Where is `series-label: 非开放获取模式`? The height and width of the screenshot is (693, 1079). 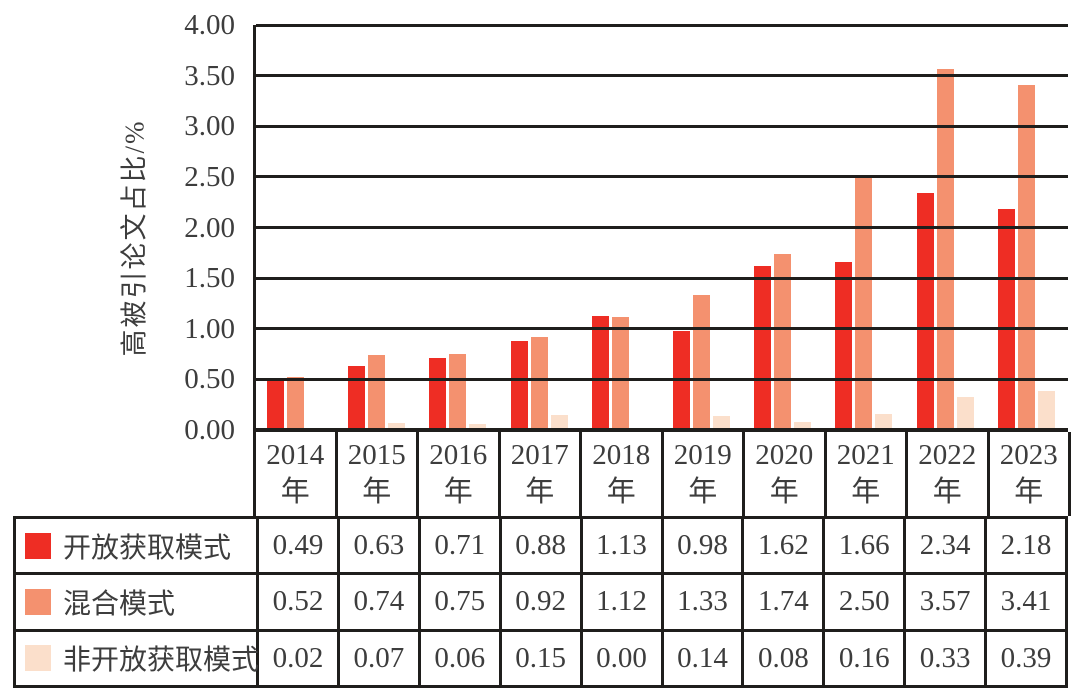
series-label: 非开放获取模式 is located at coordinates (161, 661).